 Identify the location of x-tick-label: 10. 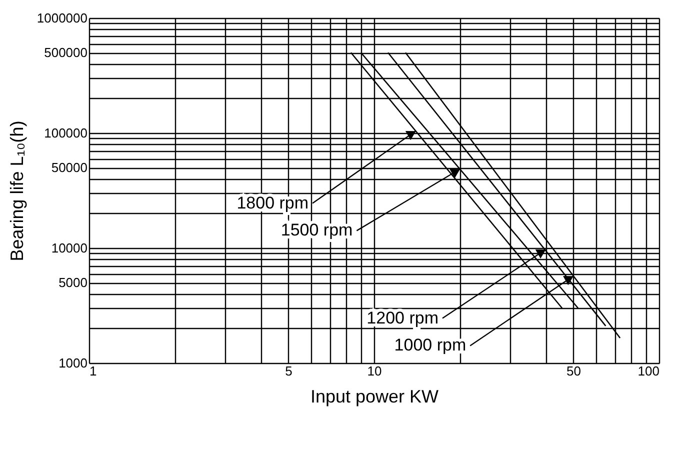
(374, 371).